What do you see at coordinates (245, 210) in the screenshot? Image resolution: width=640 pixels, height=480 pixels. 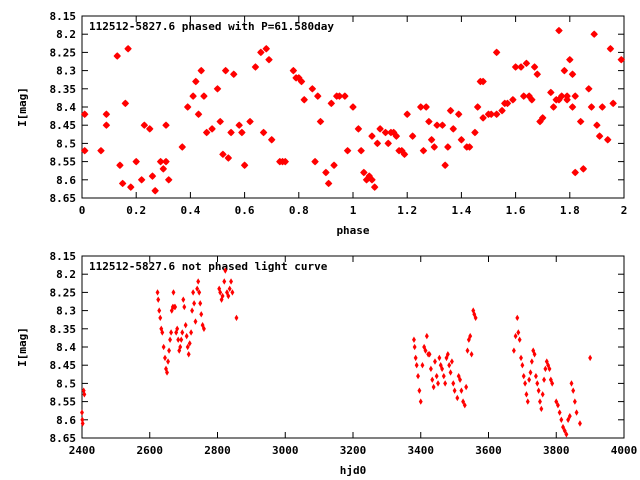 I see `x-tick-label: 0.6` at bounding box center [245, 210].